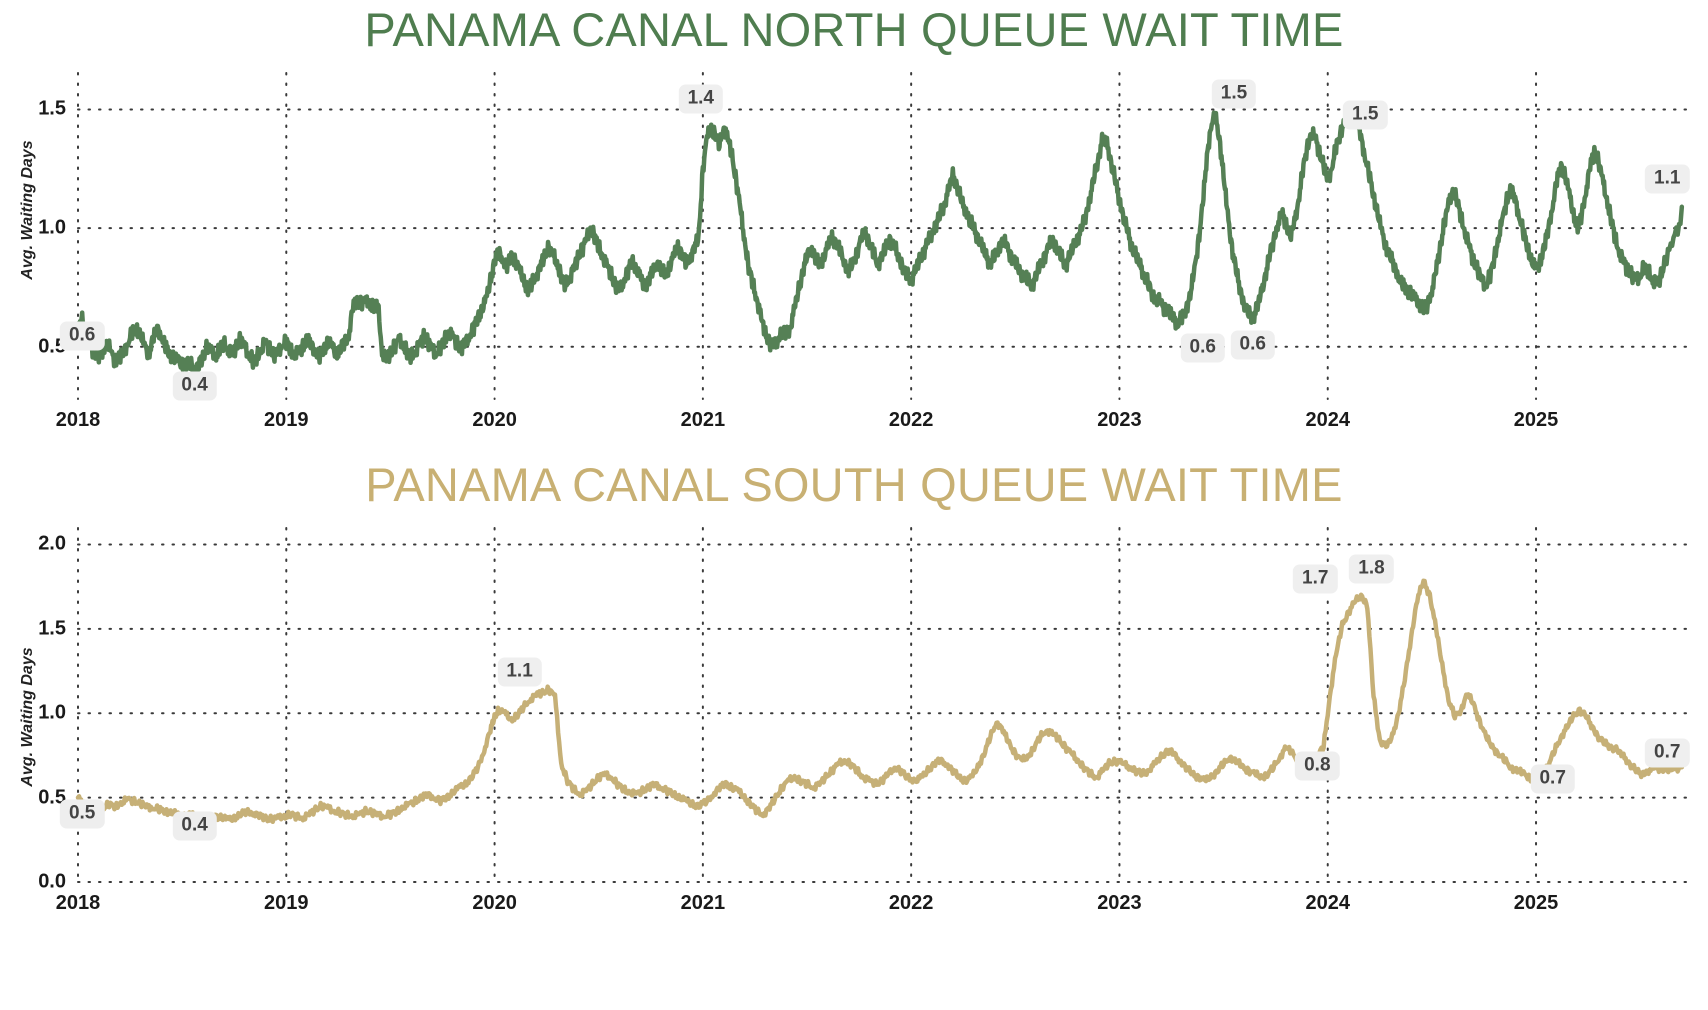  What do you see at coordinates (700, 99) in the screenshot?
I see `data-point-label: 1.4` at bounding box center [700, 99].